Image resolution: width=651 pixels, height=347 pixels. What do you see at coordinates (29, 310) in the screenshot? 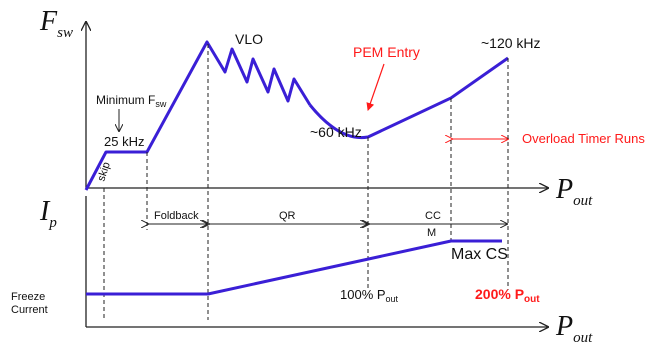
I see `freeze-label-line2: Current` at bounding box center [29, 310].